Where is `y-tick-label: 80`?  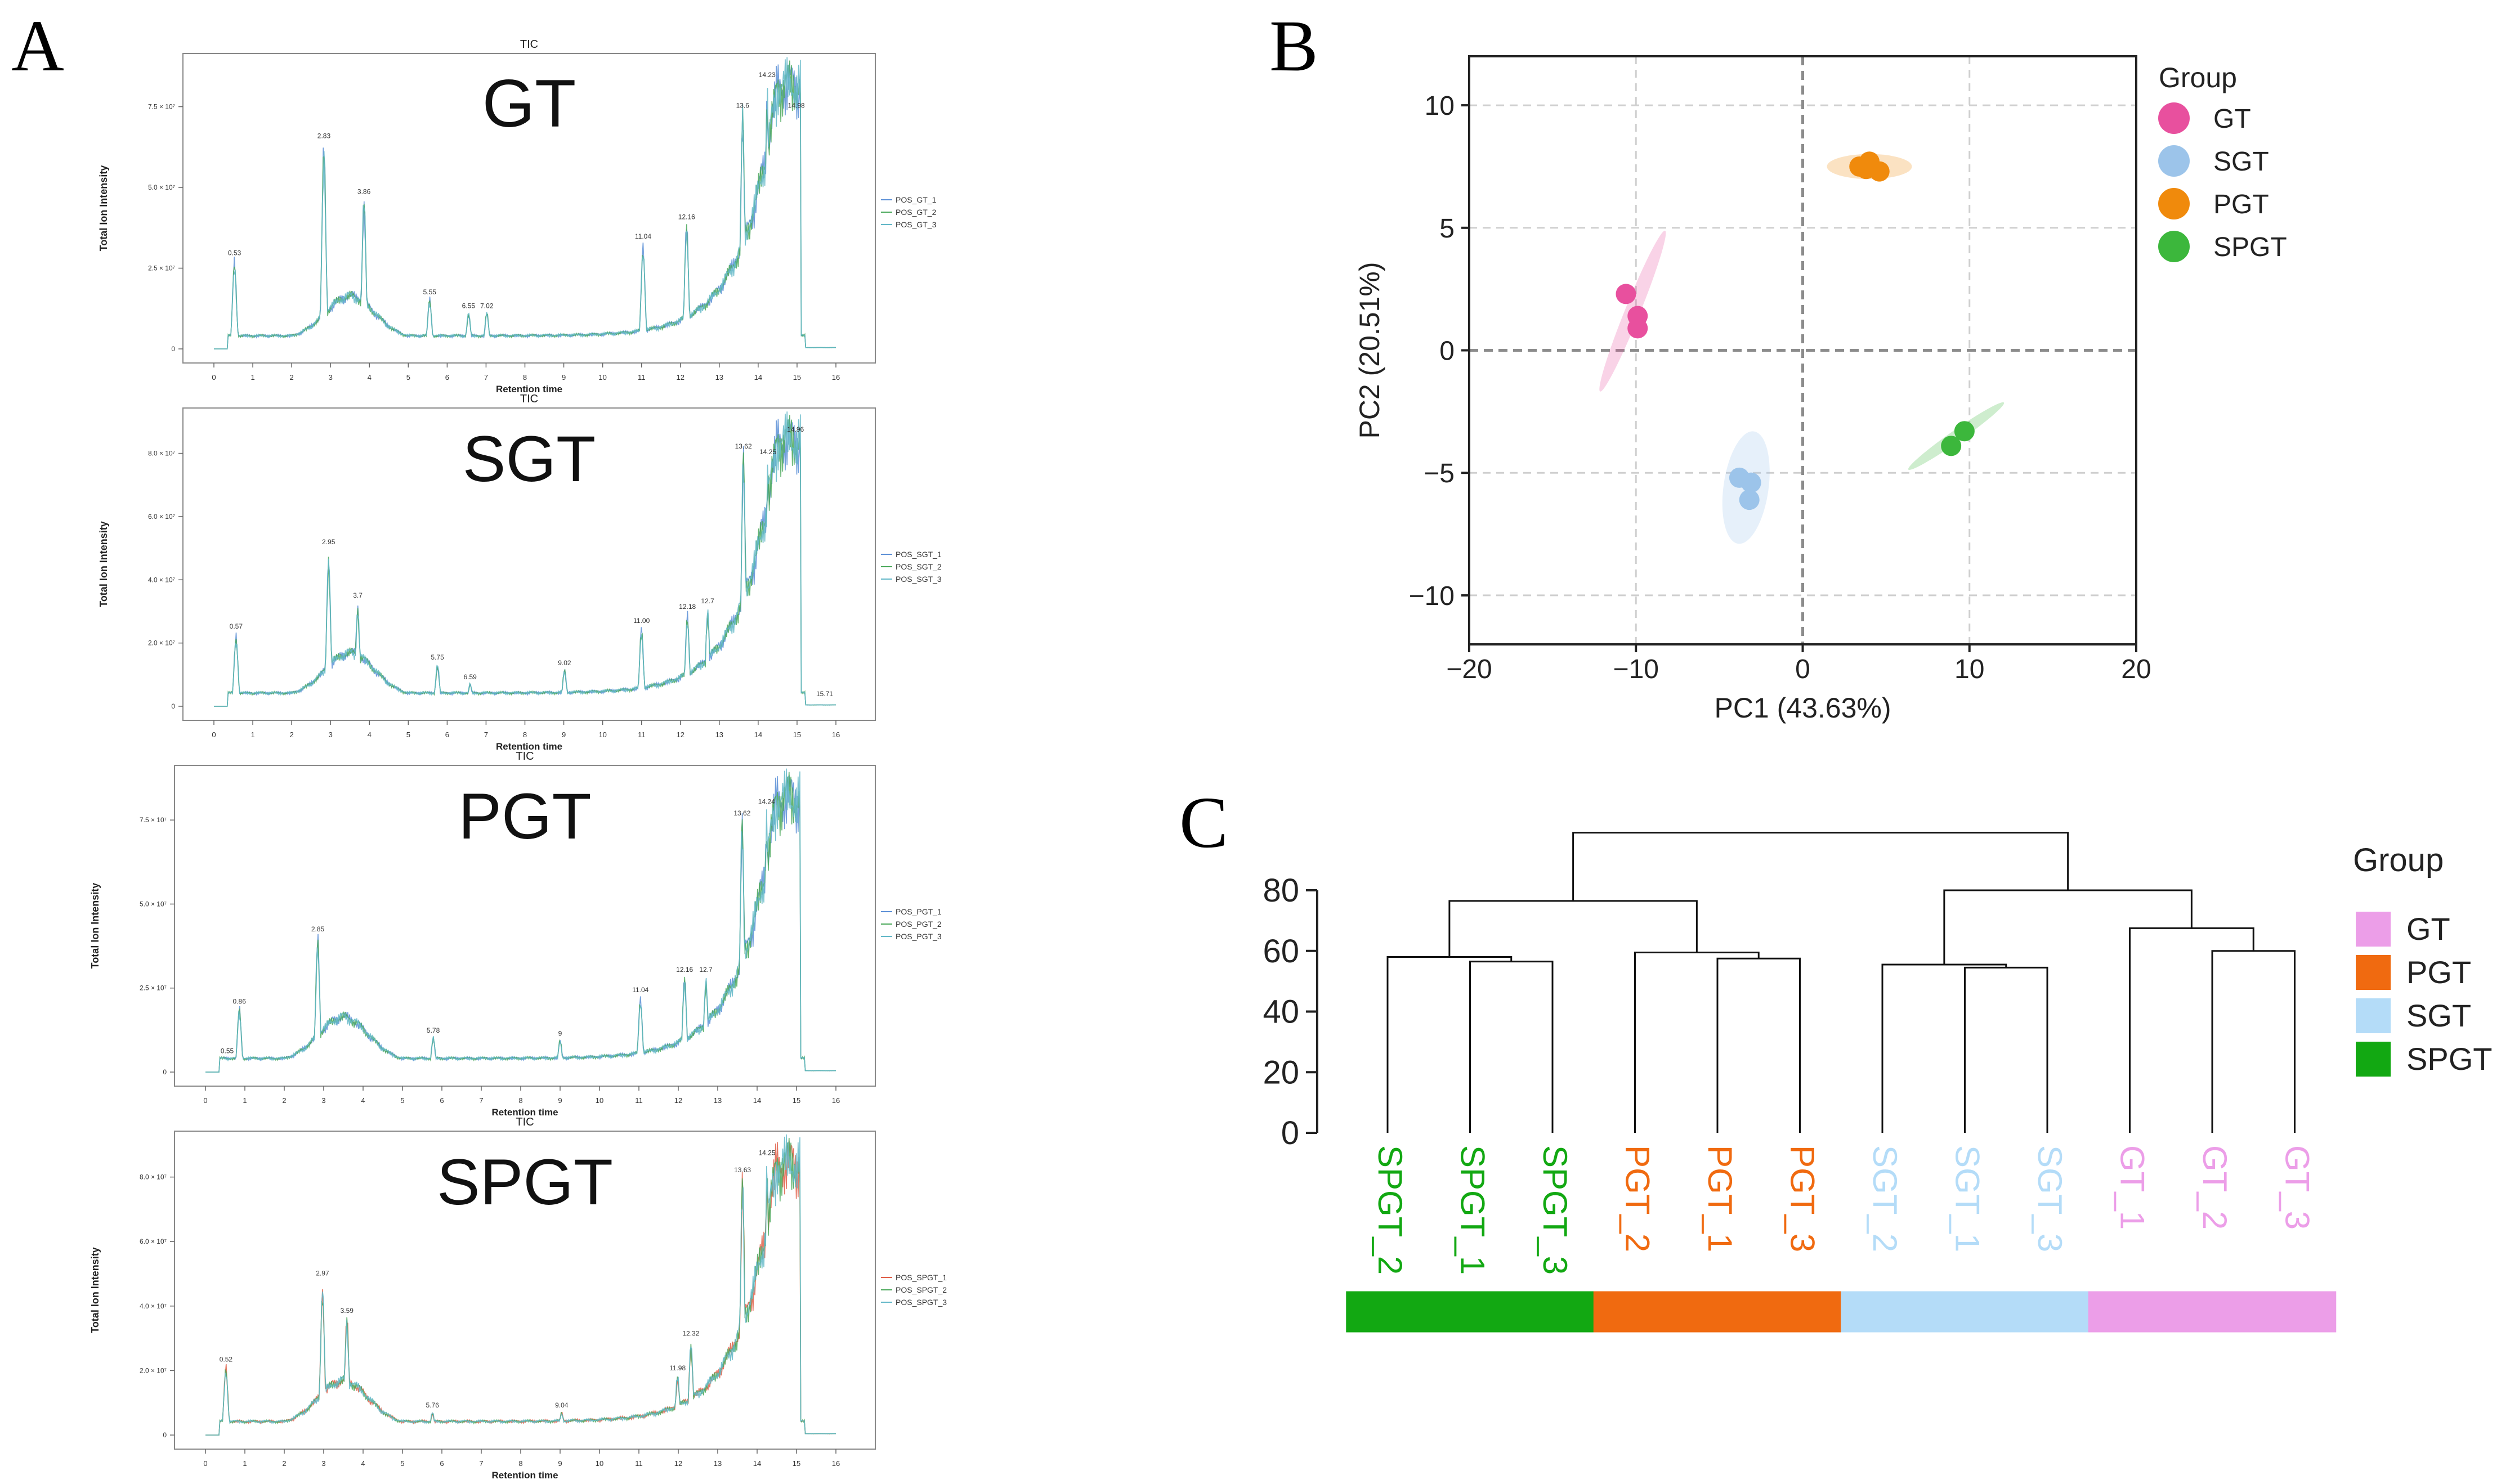 y-tick-label: 80 is located at coordinates (1281, 890).